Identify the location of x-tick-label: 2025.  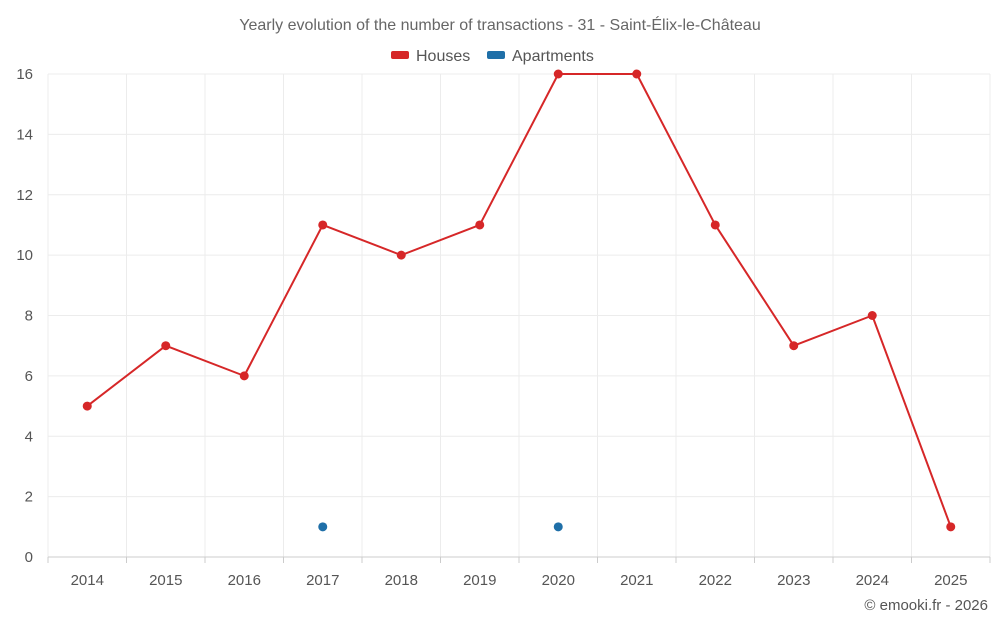
(950, 580).